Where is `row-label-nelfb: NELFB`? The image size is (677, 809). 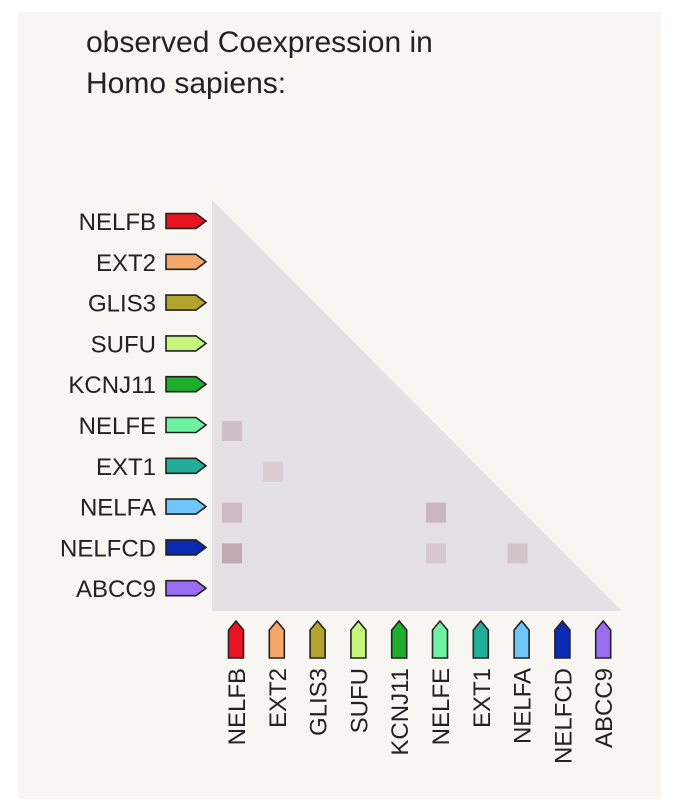 row-label-nelfb: NELFB is located at coordinates (117, 222).